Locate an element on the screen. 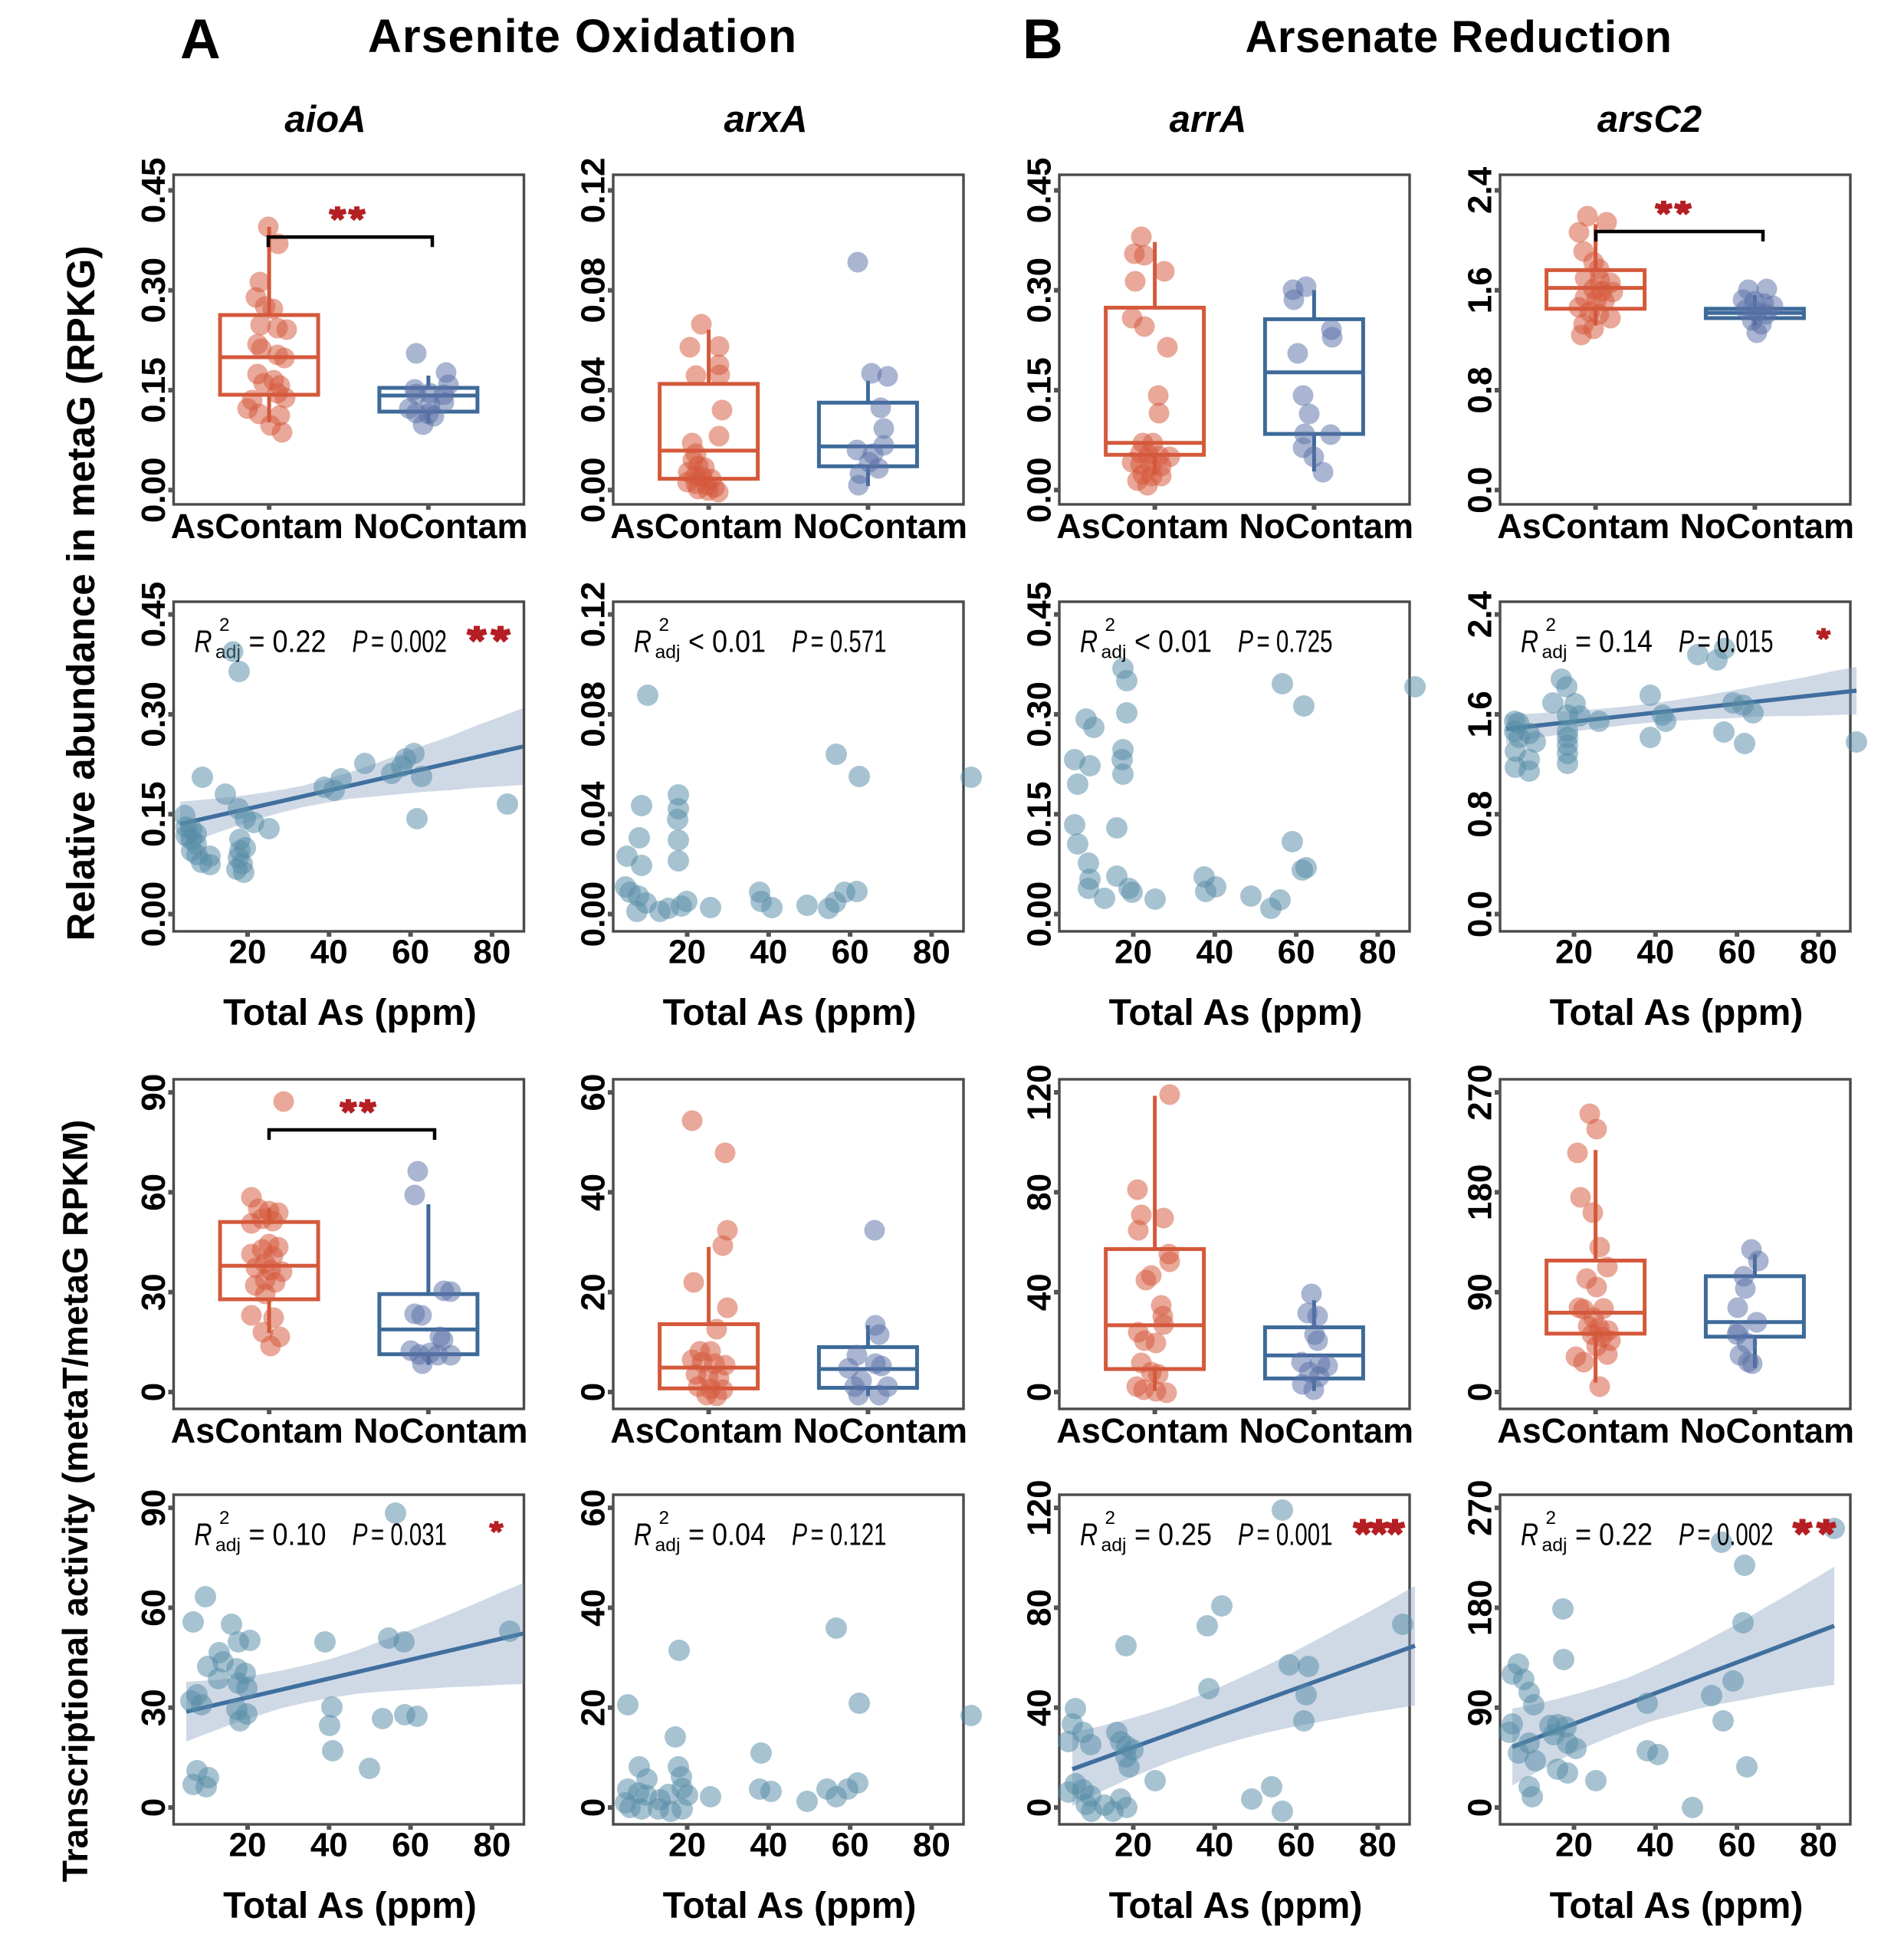 Image resolution: width=1904 pixels, height=1947 pixels. svg-text: = 0.10 is located at coordinates (288, 1533).